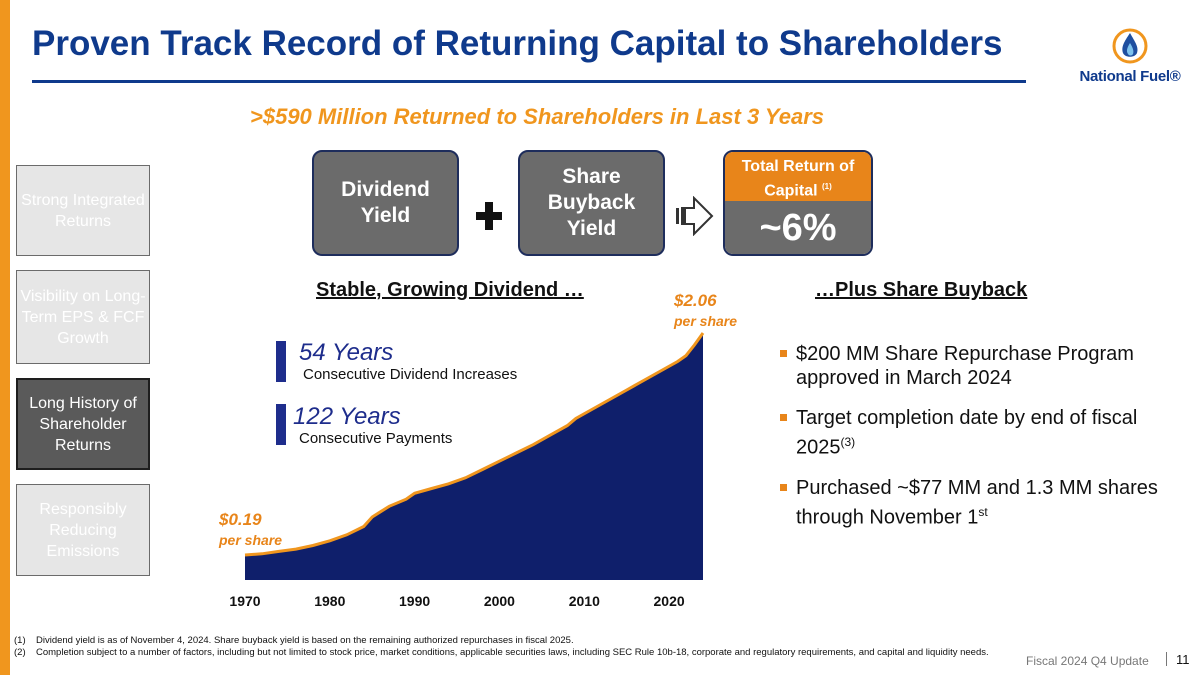  I want to click on nav-tab-label: Visibility on Long-Term EPS & FCF Growth, so click(83, 317).